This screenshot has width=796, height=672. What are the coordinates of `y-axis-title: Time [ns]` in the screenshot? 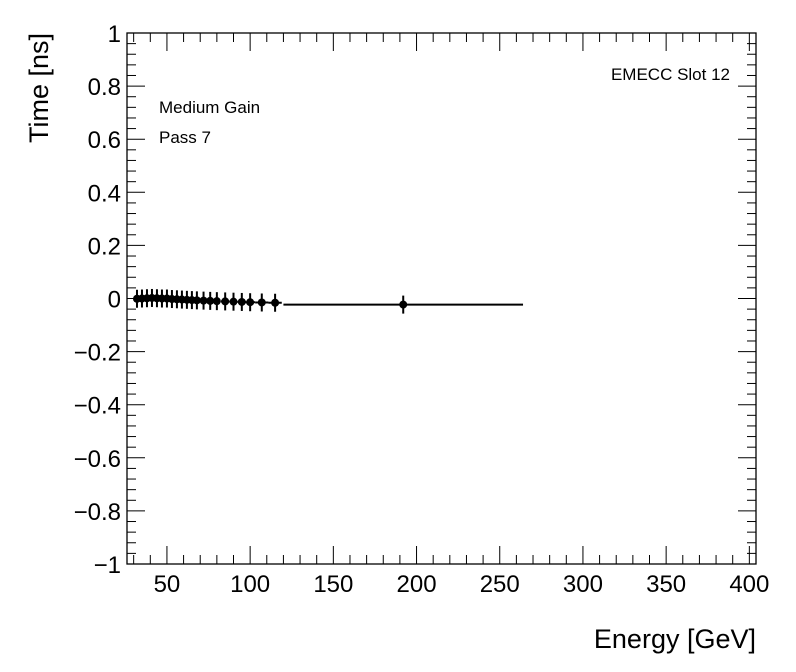 It's located at (39, 88).